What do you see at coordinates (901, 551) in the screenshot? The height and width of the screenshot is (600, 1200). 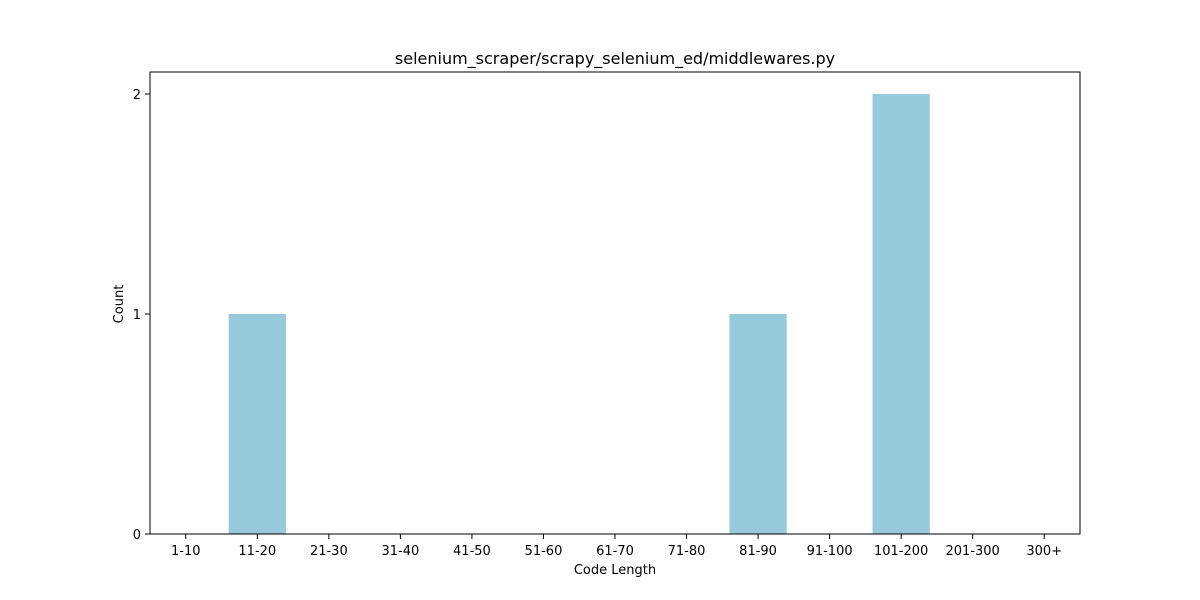 I see `x-tick-label-101-200: 101-200` at bounding box center [901, 551].